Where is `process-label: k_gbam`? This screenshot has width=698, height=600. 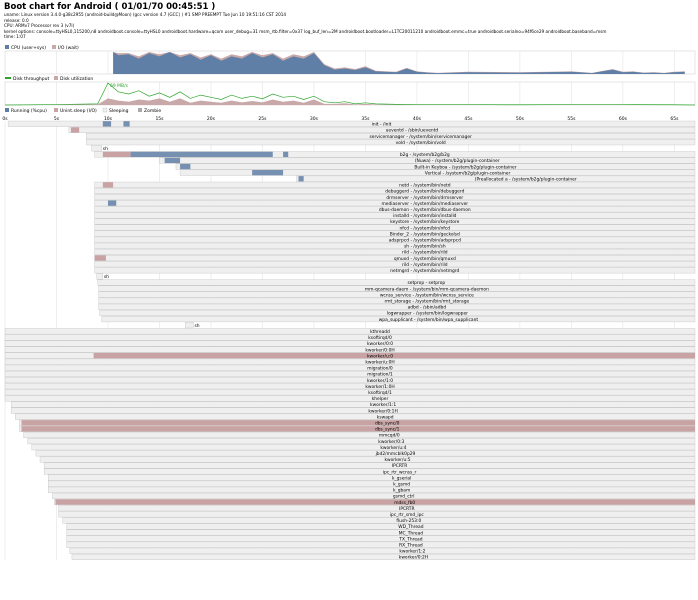 process-label: k_gbam is located at coordinates (401, 491).